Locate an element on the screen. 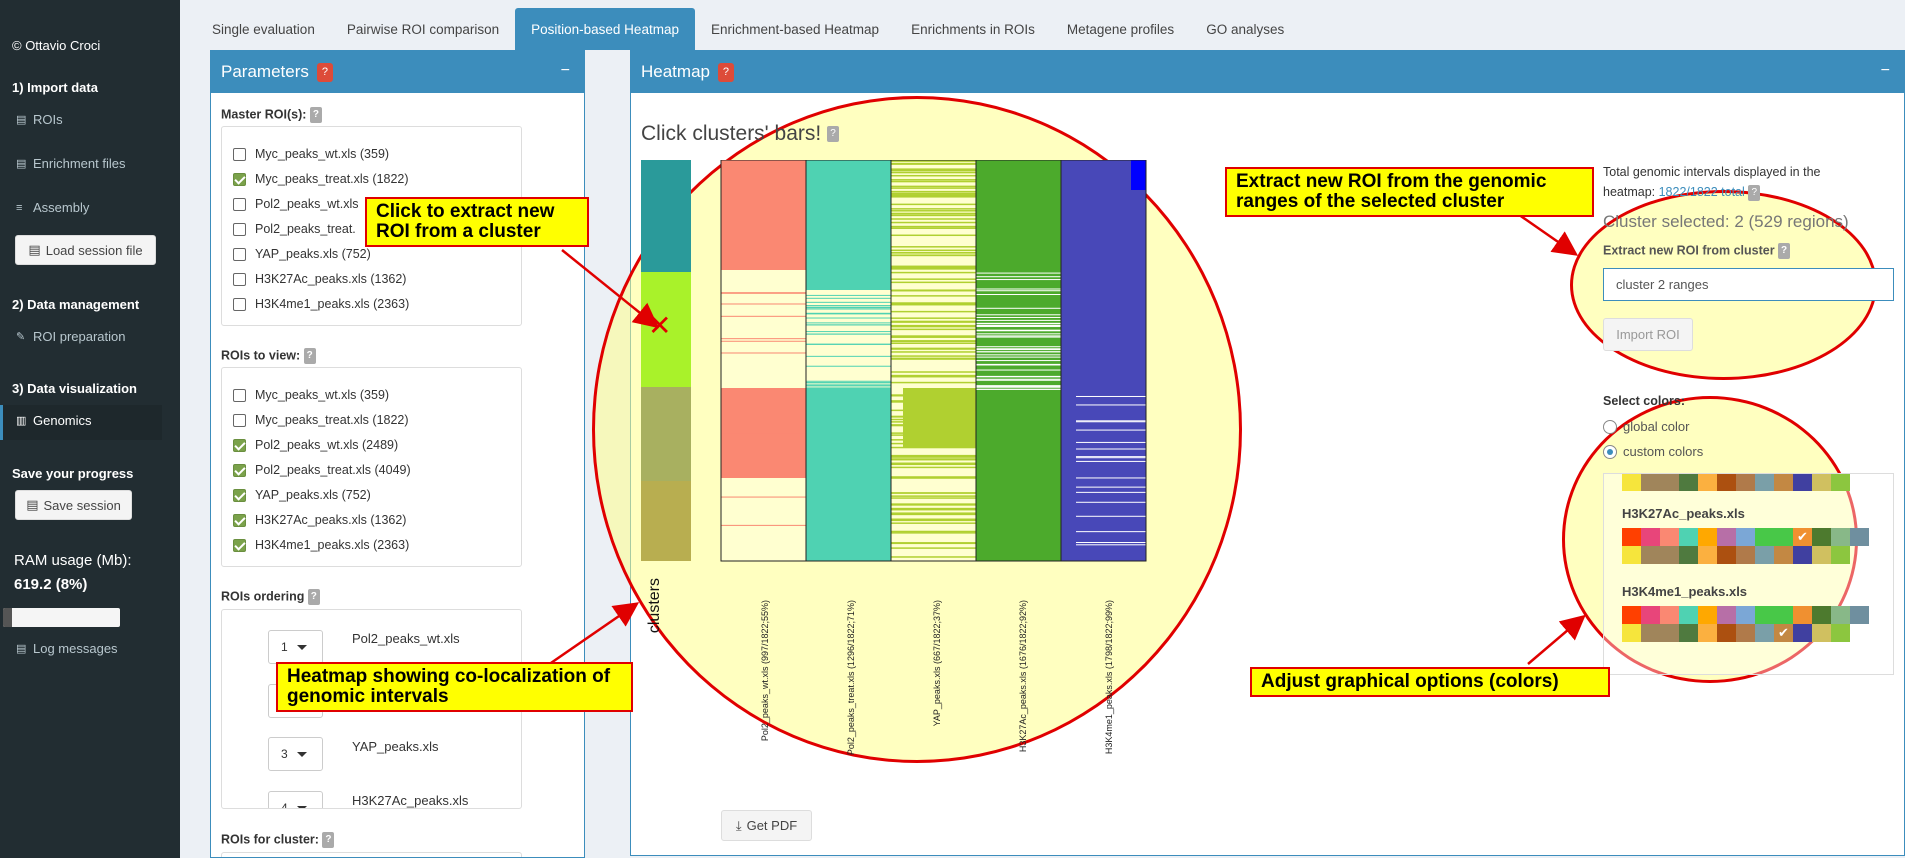 This screenshot has width=1905, height=858. sidebar-item-log: ▤ Log messages is located at coordinates (67, 648).